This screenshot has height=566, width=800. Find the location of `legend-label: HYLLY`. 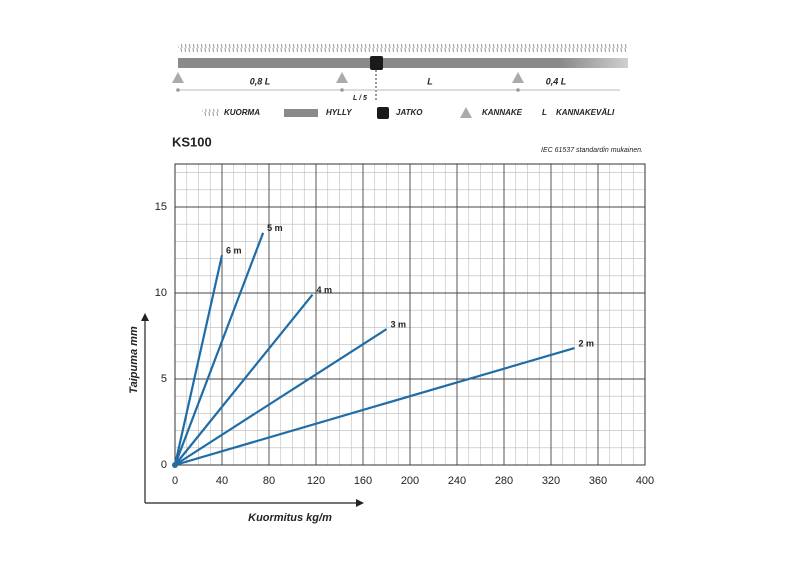

legend-label: HYLLY is located at coordinates (339, 112).